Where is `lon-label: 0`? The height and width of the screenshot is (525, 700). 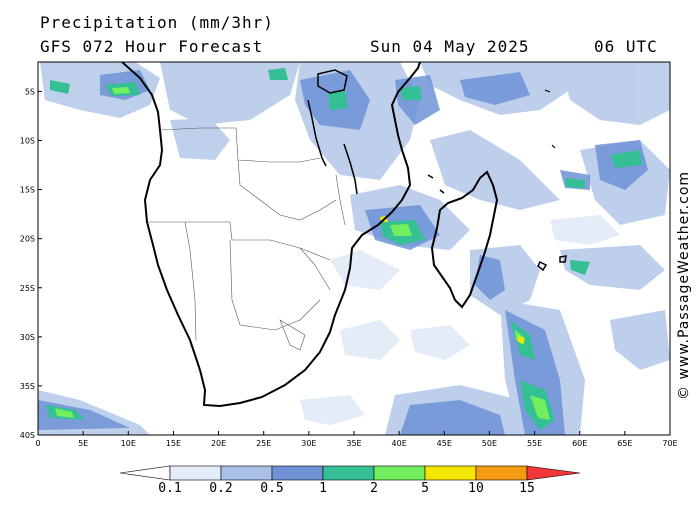
lon-label: 0 is located at coordinates (37, 443).